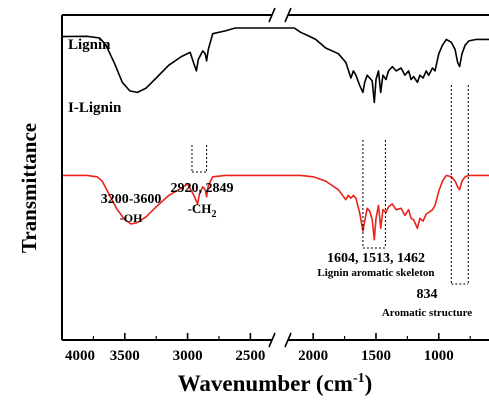 The image size is (489, 406). Describe the element at coordinates (250, 356) in the screenshot. I see `x-tick-label: 2500` at that location.